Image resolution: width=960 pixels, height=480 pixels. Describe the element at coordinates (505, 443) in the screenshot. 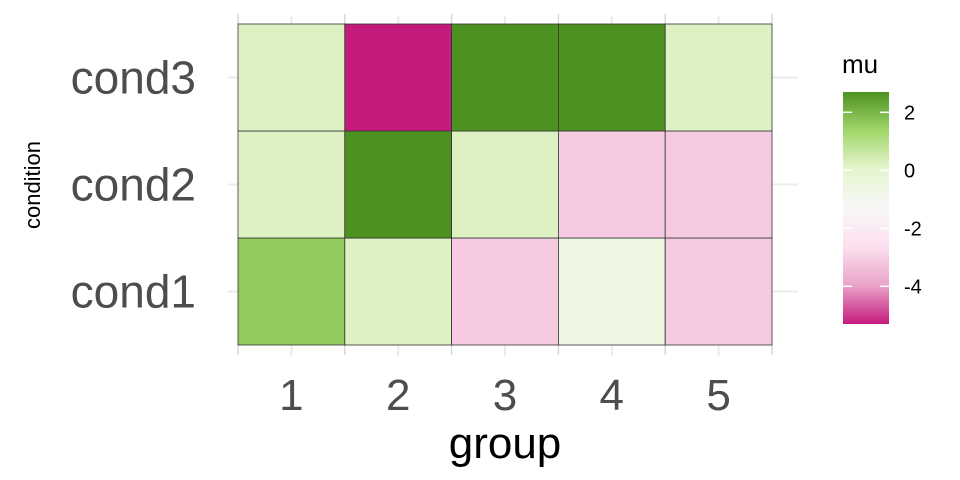

I see `x-axis-title: group` at that location.